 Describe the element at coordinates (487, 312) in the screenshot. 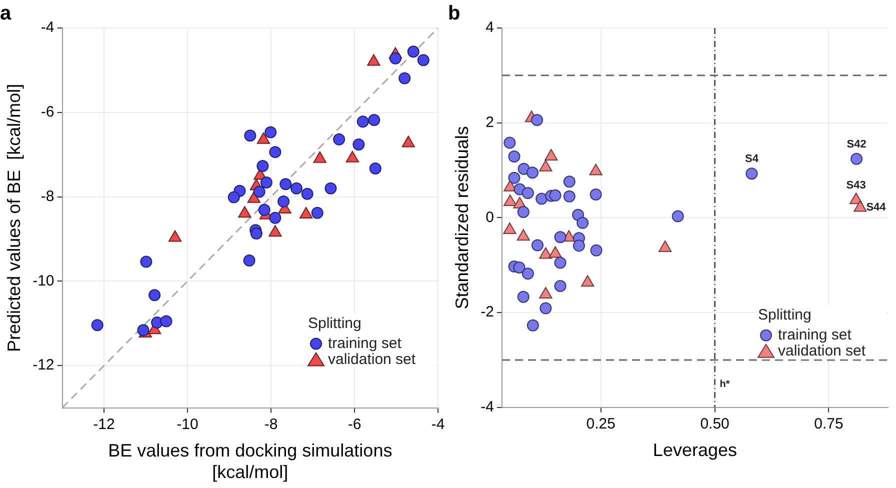

I see `y-tick-label: -2` at that location.